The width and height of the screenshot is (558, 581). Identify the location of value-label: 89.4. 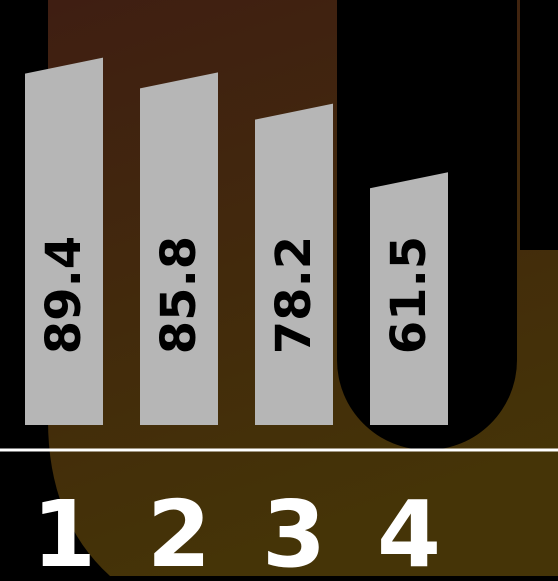
(64, 295).